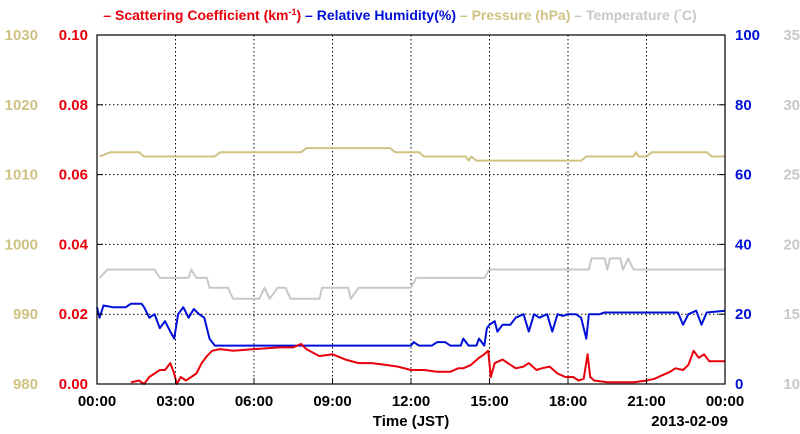 Image resolution: width=800 pixels, height=434 pixels. Describe the element at coordinates (175, 401) in the screenshot. I see `x-tick-label: 03:00` at that location.